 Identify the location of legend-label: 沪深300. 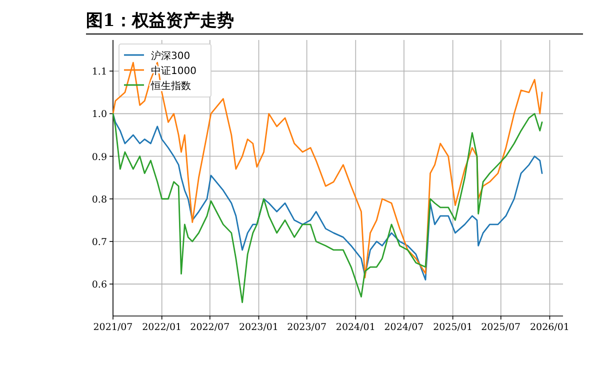
(170, 56).